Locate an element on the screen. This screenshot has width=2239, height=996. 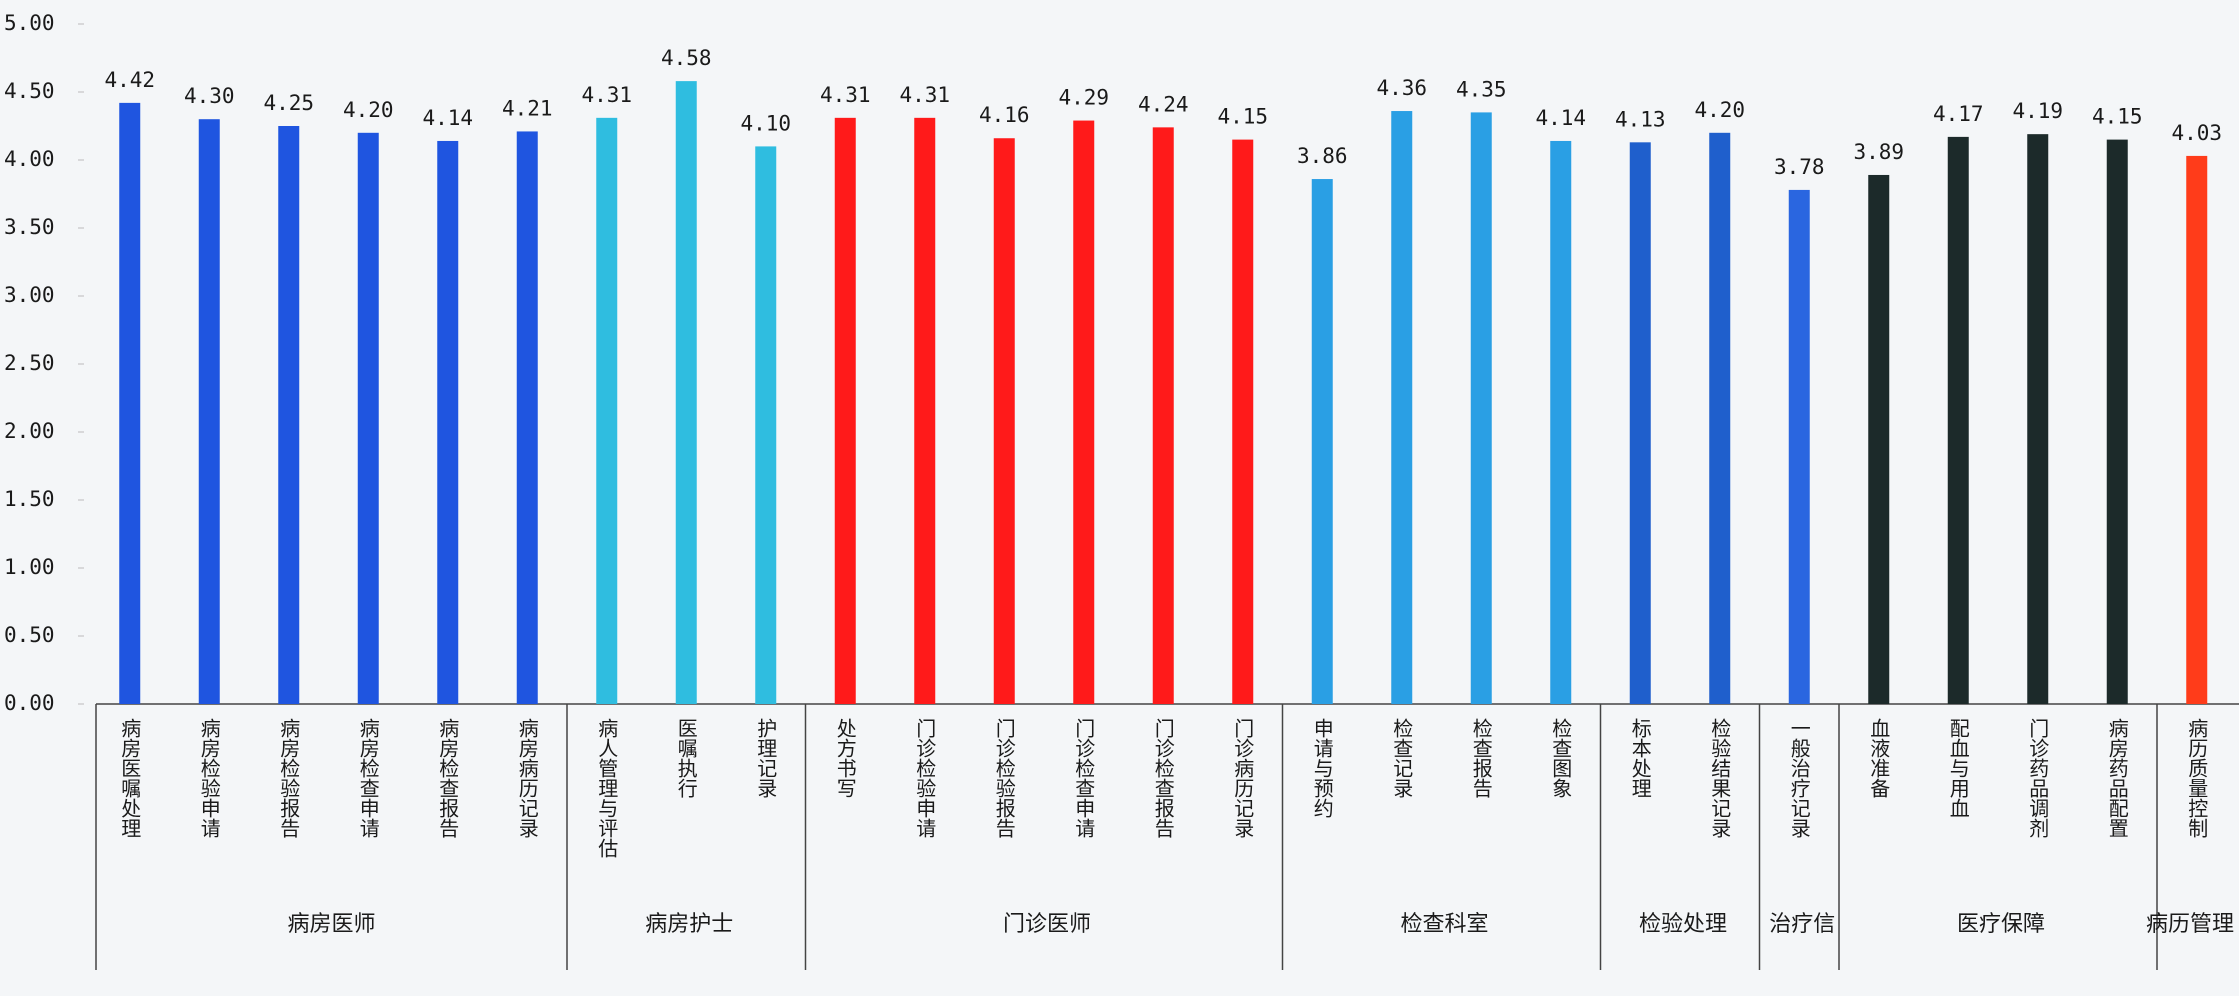
x-tick-label: 门诊病历记录 is located at coordinates (1243, 778).